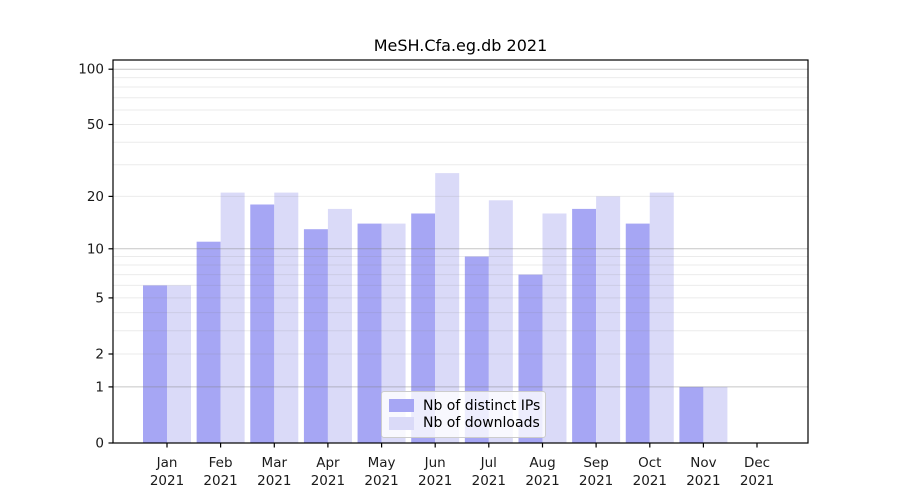 The height and width of the screenshot is (500, 900). What do you see at coordinates (554, 328) in the screenshot?
I see `bar-downloads-aug` at bounding box center [554, 328].